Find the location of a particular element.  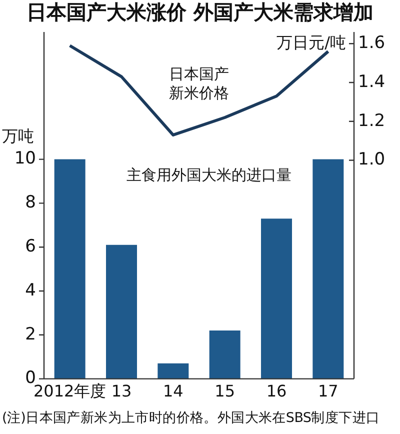

x-tick-label: 2012年度 is located at coordinates (69, 391).